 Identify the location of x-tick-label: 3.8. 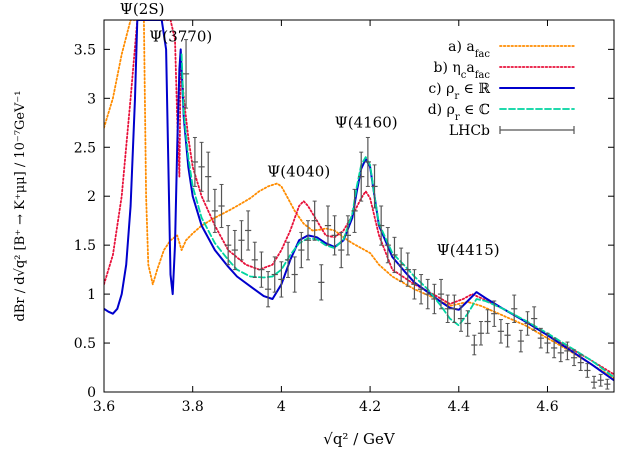
(193, 407).